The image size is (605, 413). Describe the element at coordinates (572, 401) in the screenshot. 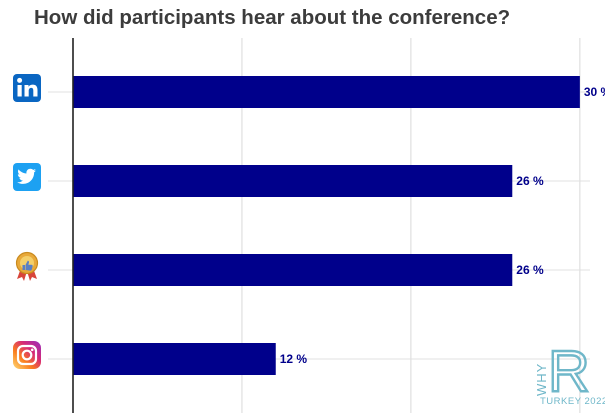

I see `logo-turkey-text: TURKEY 2022` at that location.